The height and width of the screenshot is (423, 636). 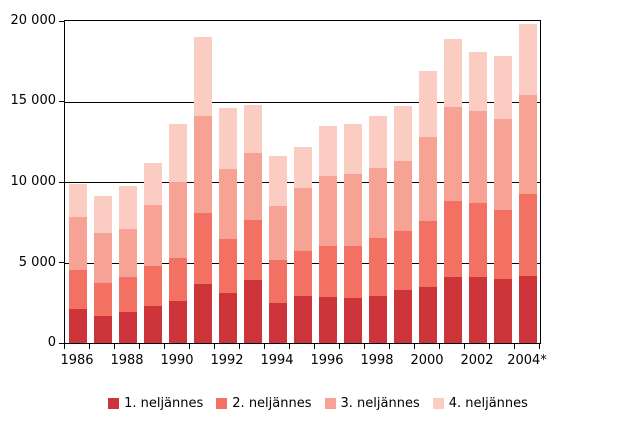 I want to click on y-axis-label-10000: 10 000, so click(x=33, y=181).